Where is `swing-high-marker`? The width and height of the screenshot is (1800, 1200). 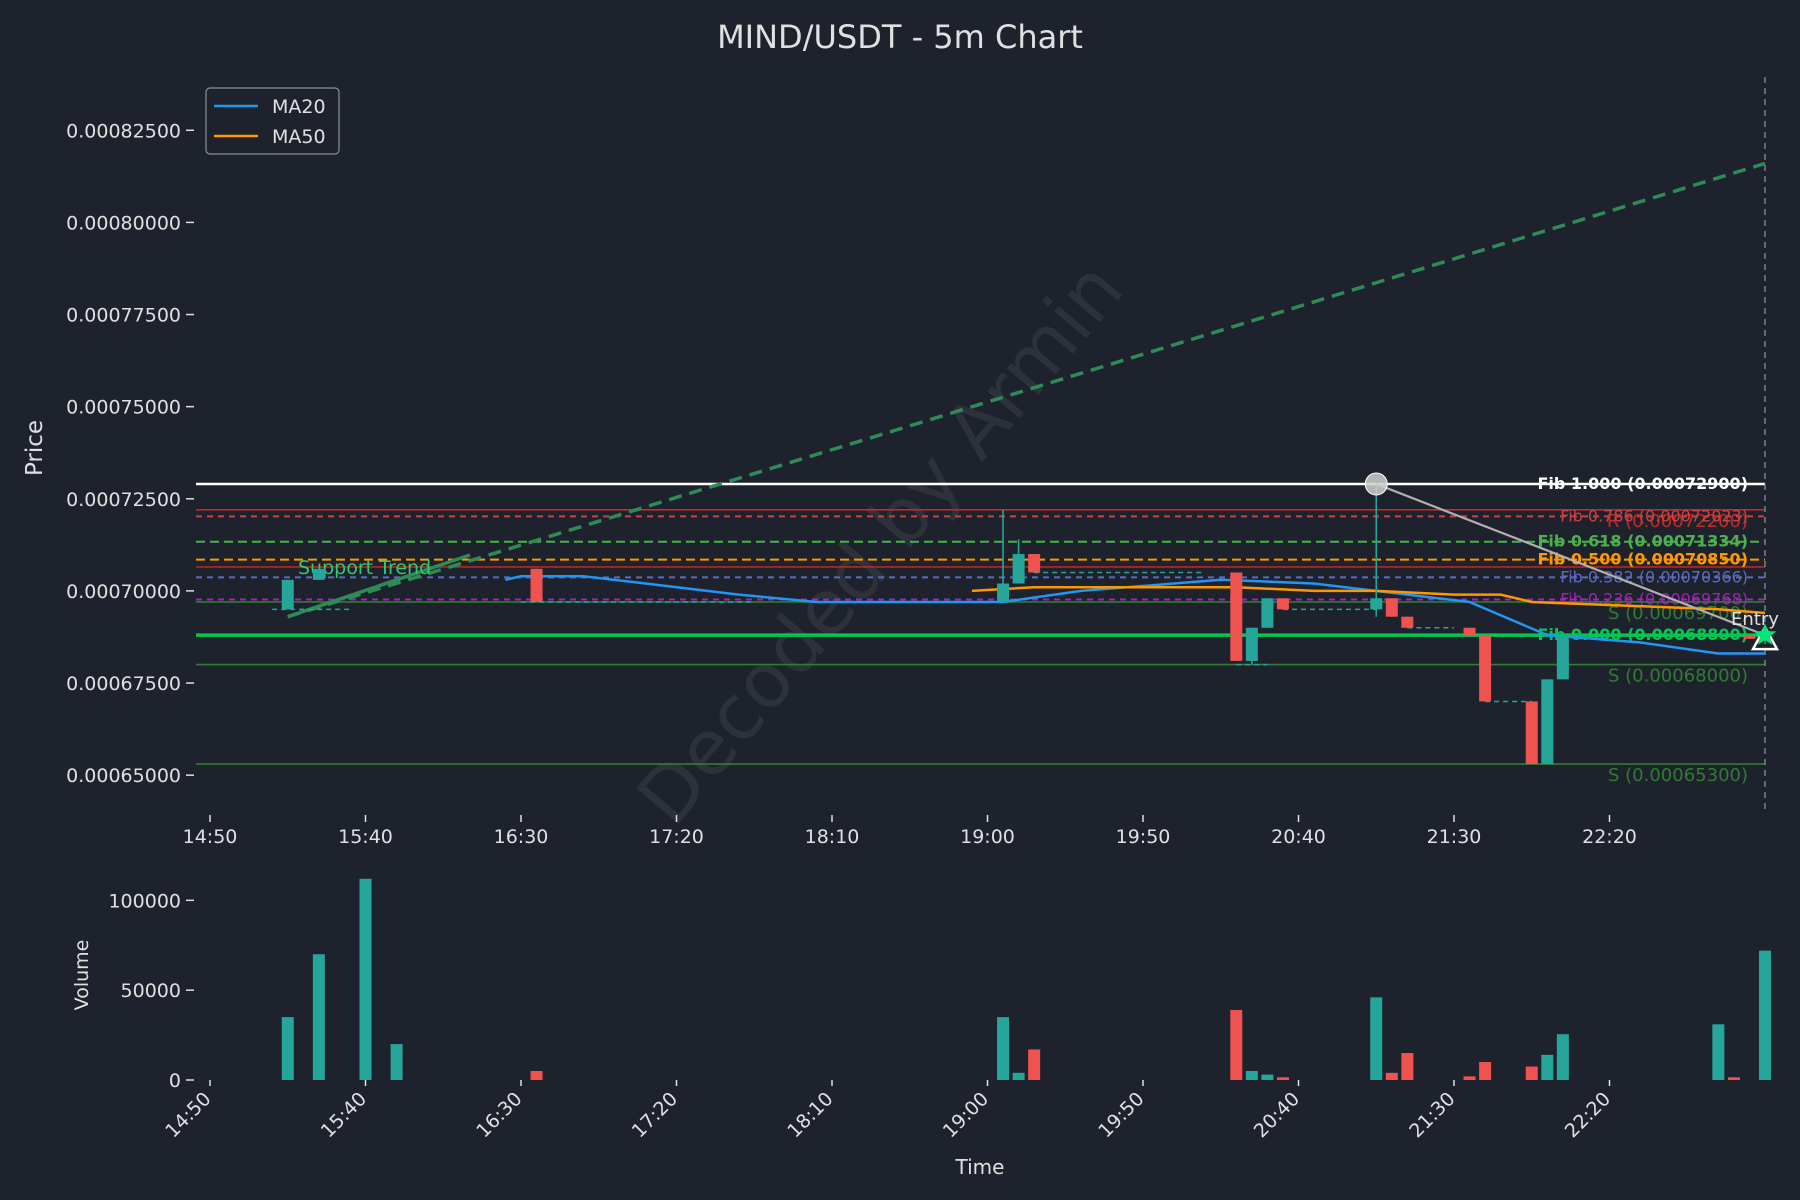
swing-high-marker is located at coordinates (1376, 484).